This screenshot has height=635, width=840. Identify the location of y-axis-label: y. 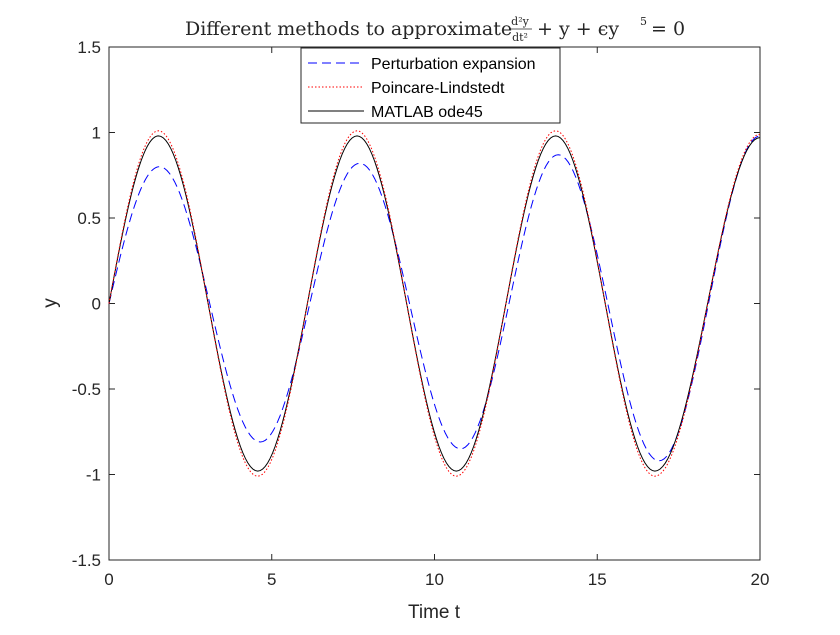
(50, 303).